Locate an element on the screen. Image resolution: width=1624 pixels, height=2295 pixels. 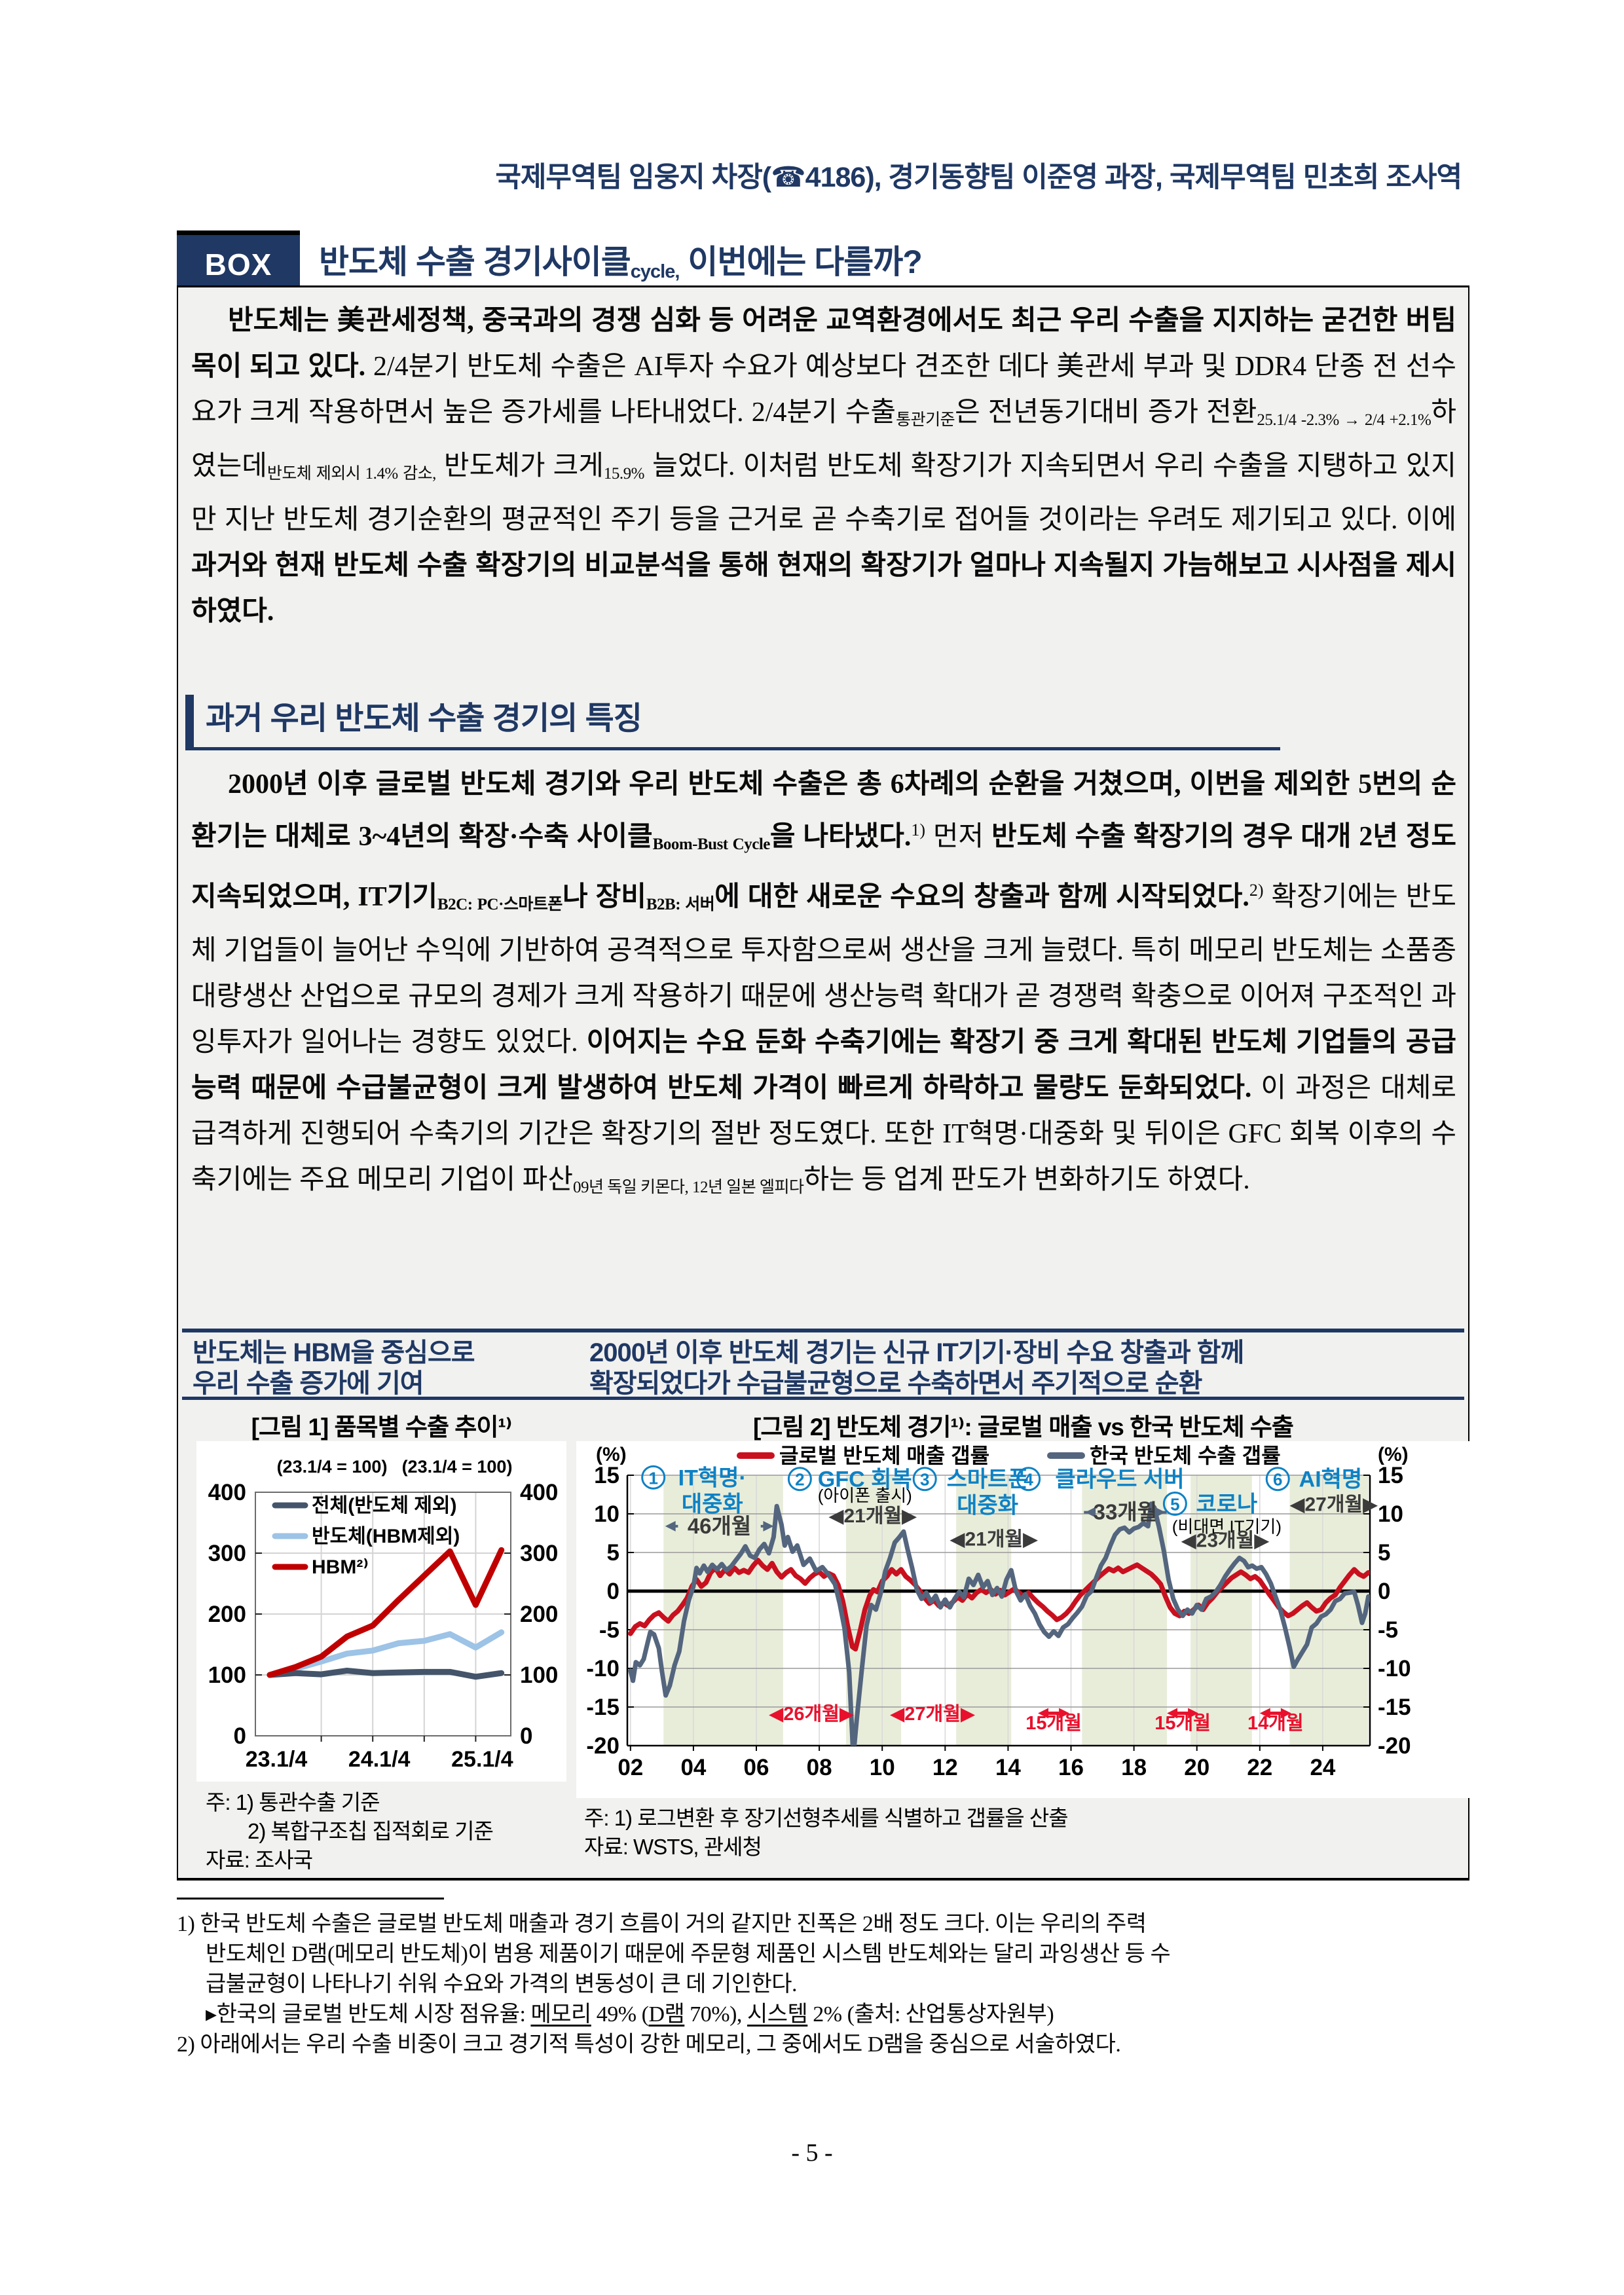
svg-text: 20 is located at coordinates (1196, 1767).